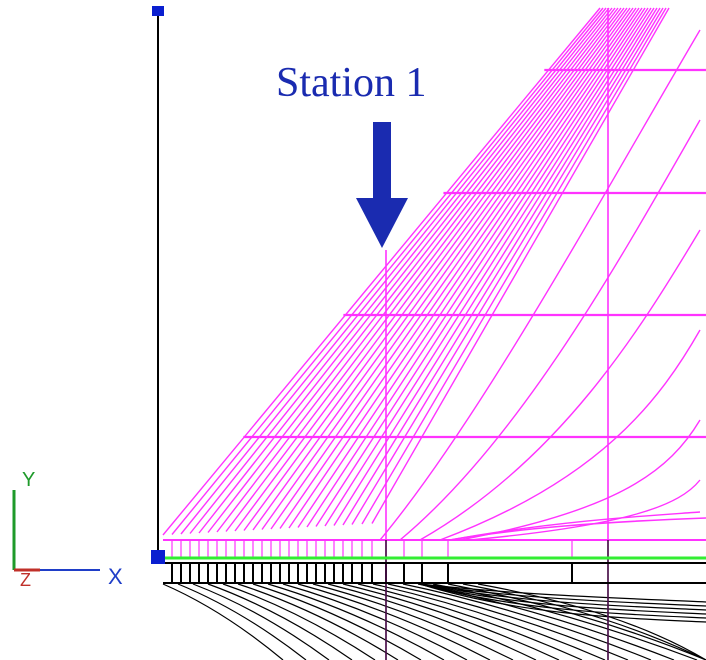 Image resolution: width=706 pixels, height=660 pixels. I want to click on station-ticks, so click(372, 561).